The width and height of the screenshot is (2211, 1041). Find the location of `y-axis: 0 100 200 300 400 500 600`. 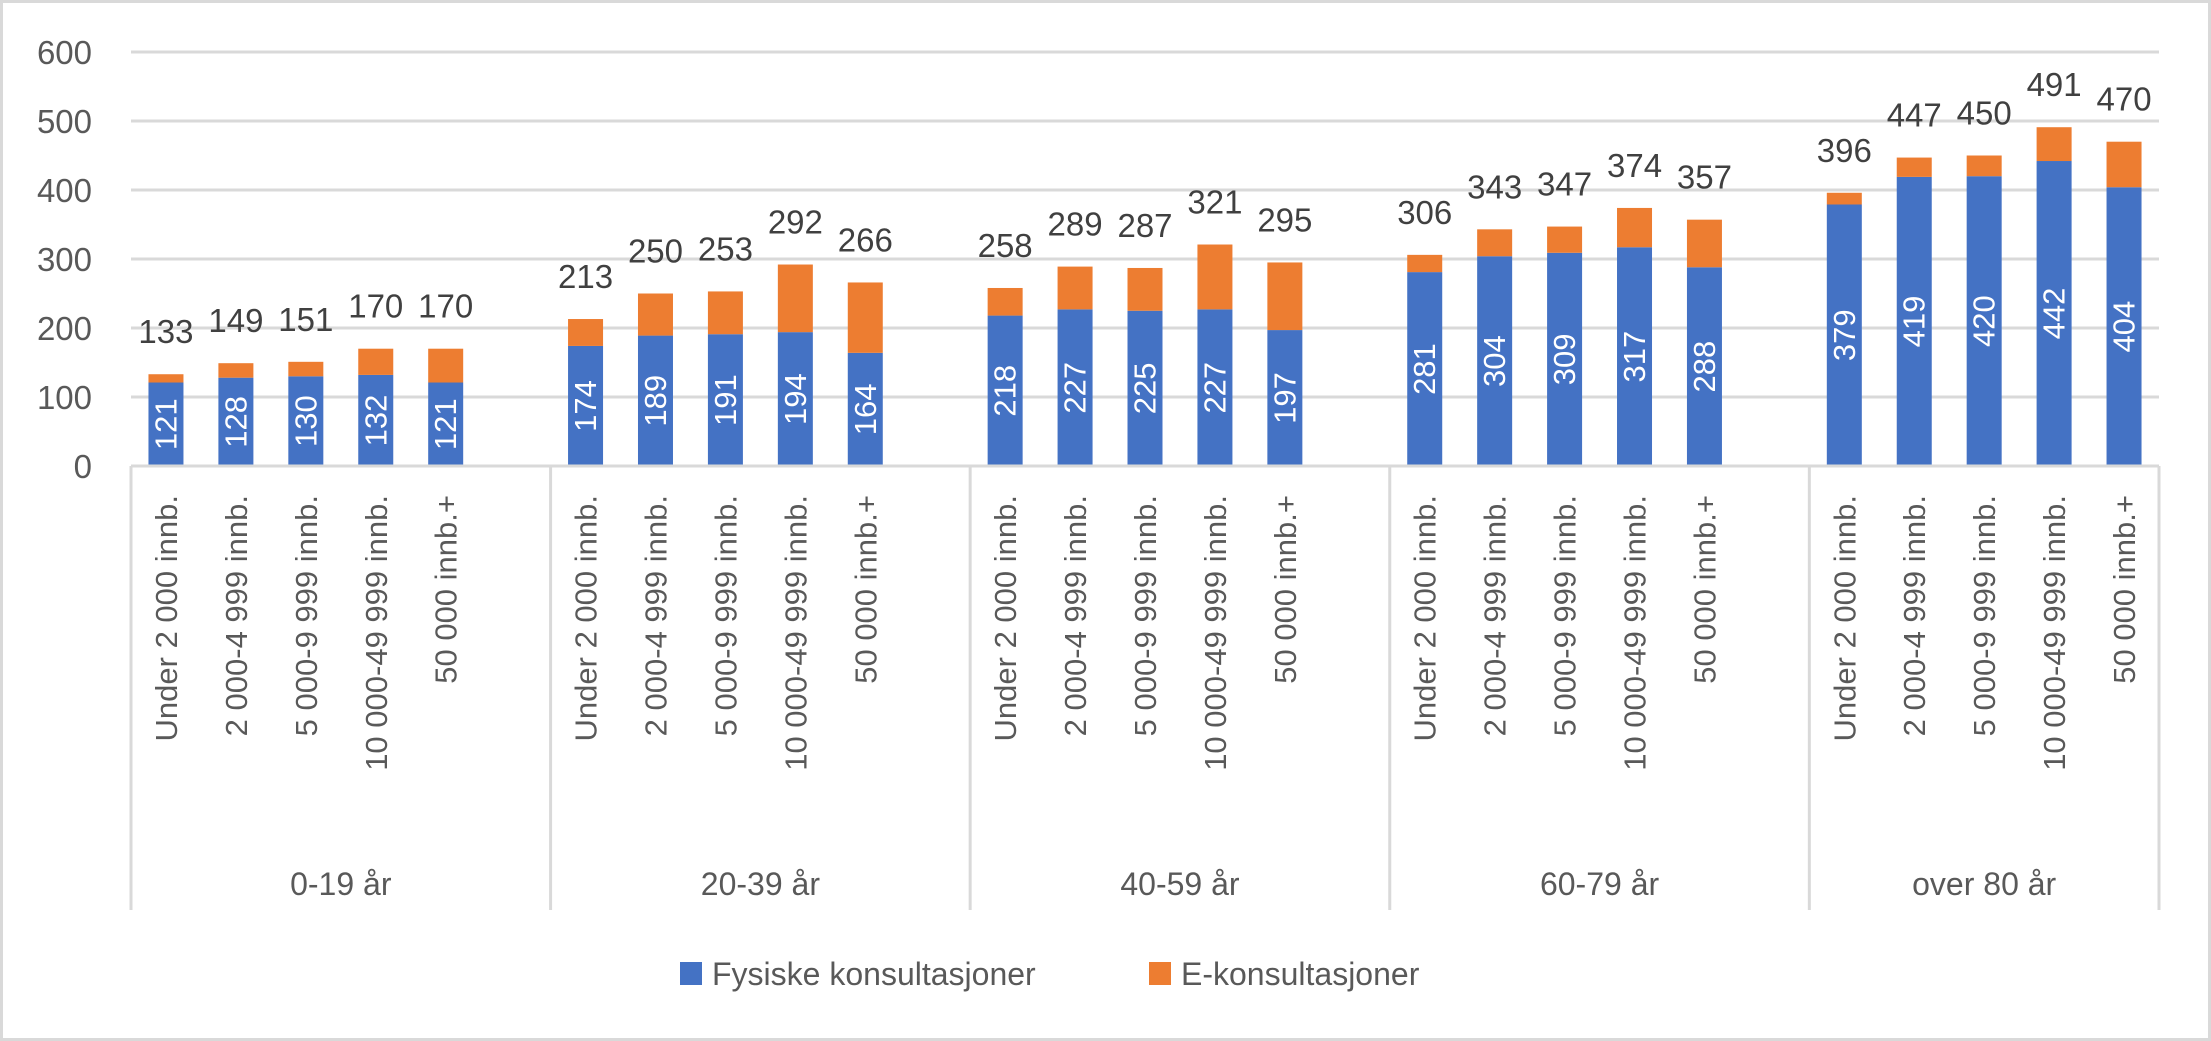

y-axis: 0 100 200 300 400 500 600 is located at coordinates (64, 259).